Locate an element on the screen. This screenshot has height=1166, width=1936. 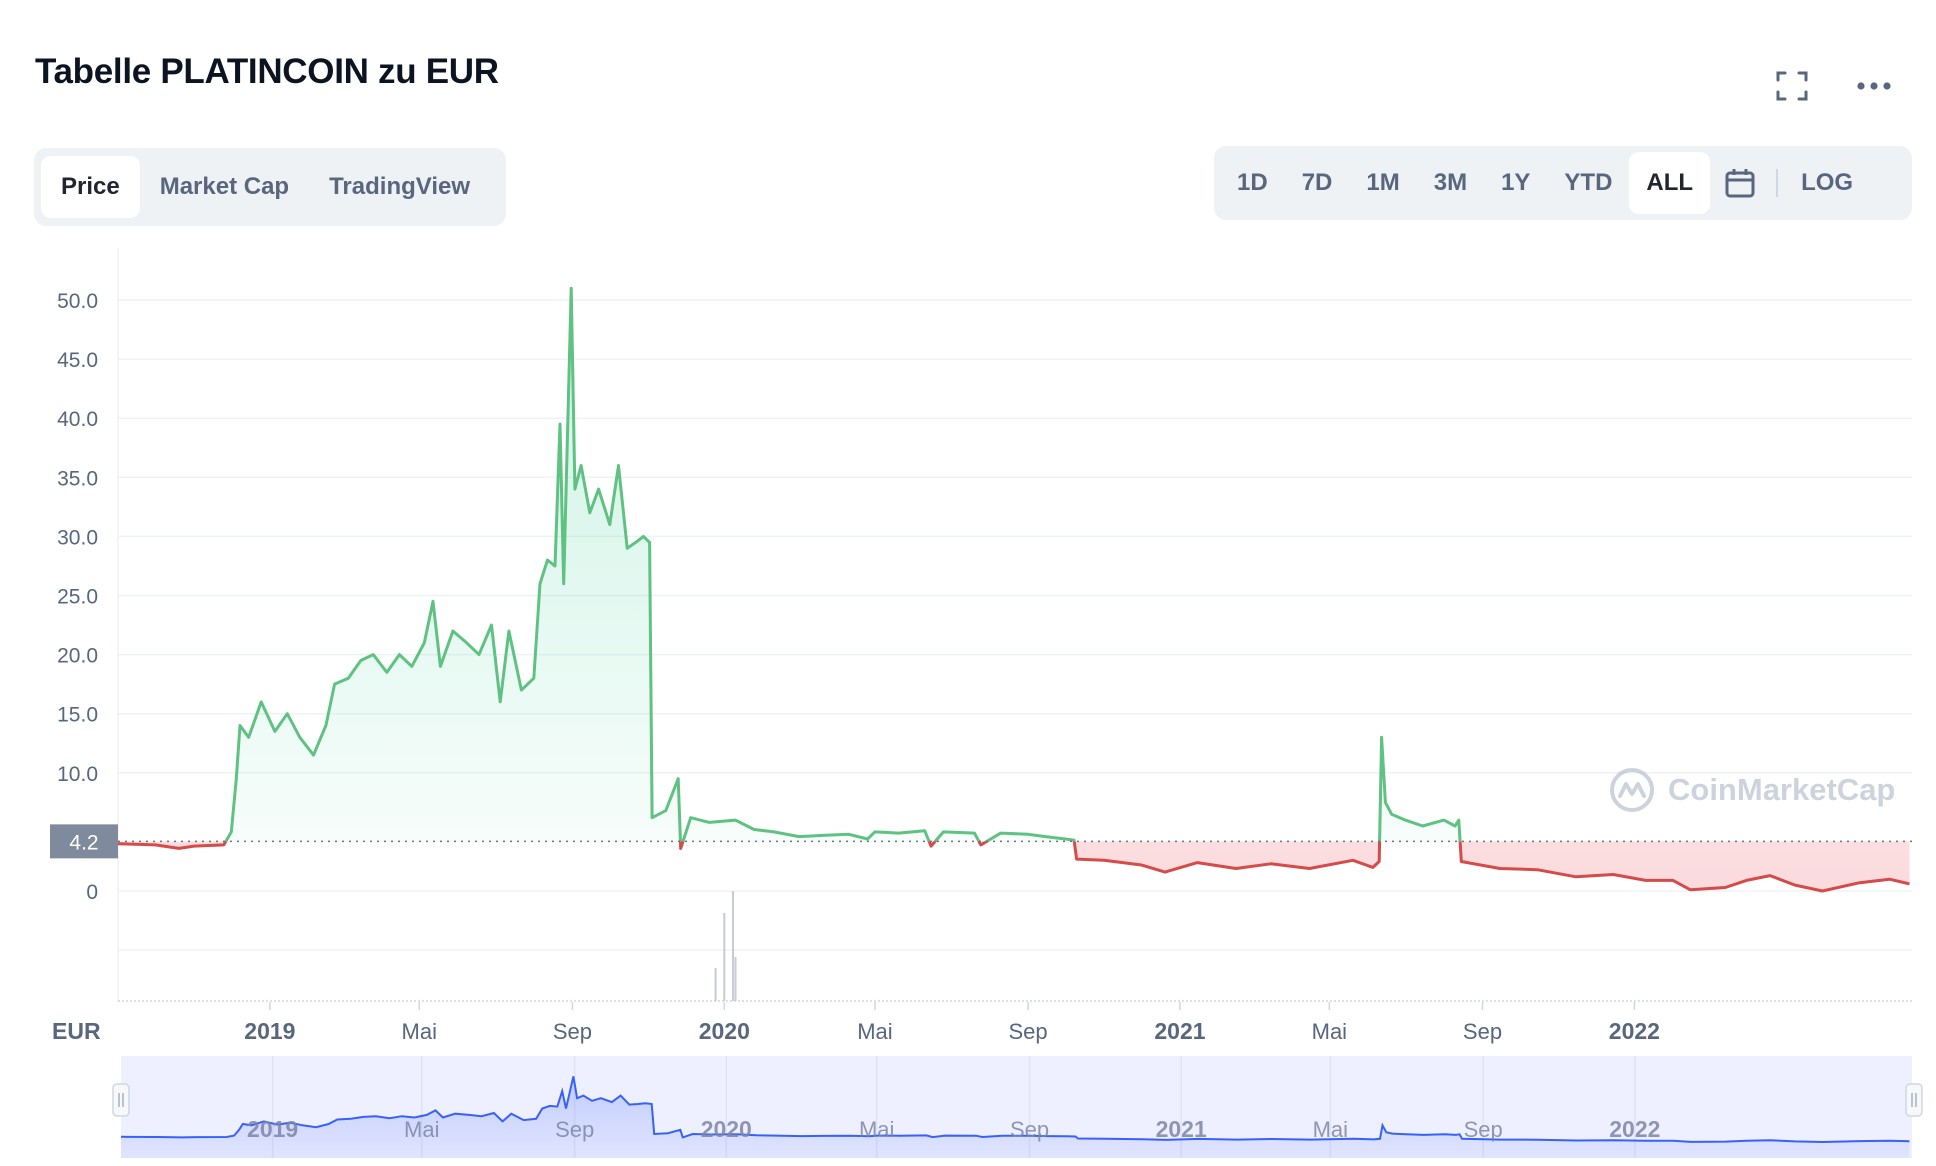
range-1y: 1Y is located at coordinates (1516, 182).